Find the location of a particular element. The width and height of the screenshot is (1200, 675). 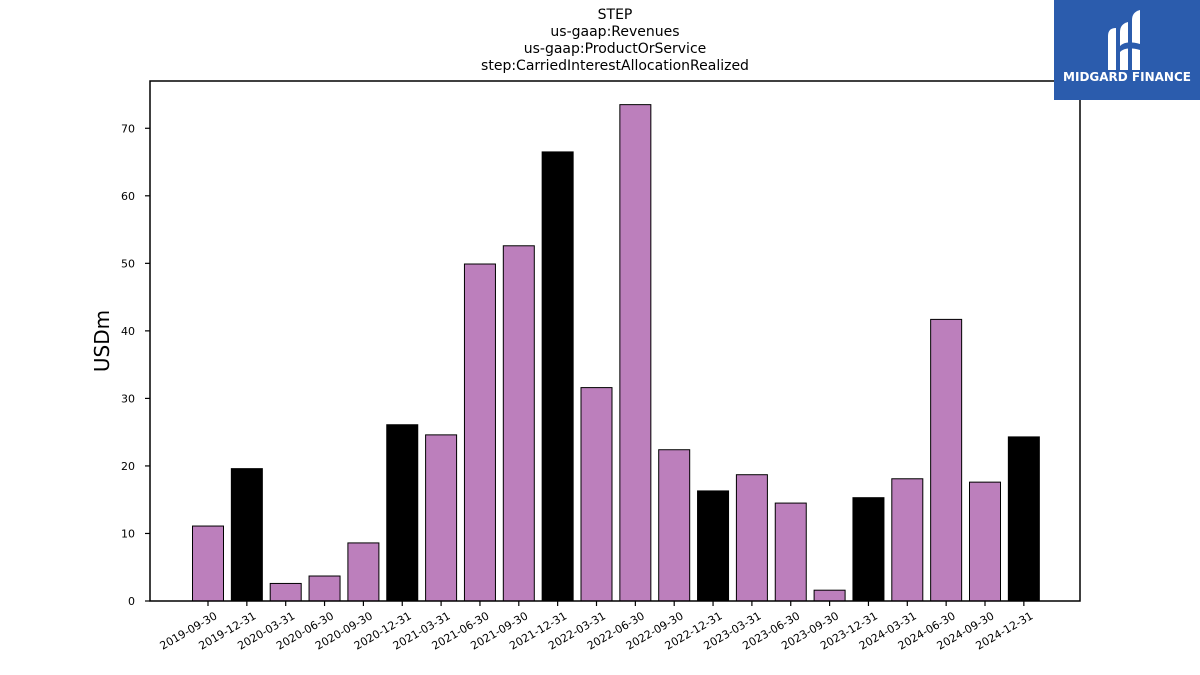

y-tick-label-10: 10 is located at coordinates (128, 533).